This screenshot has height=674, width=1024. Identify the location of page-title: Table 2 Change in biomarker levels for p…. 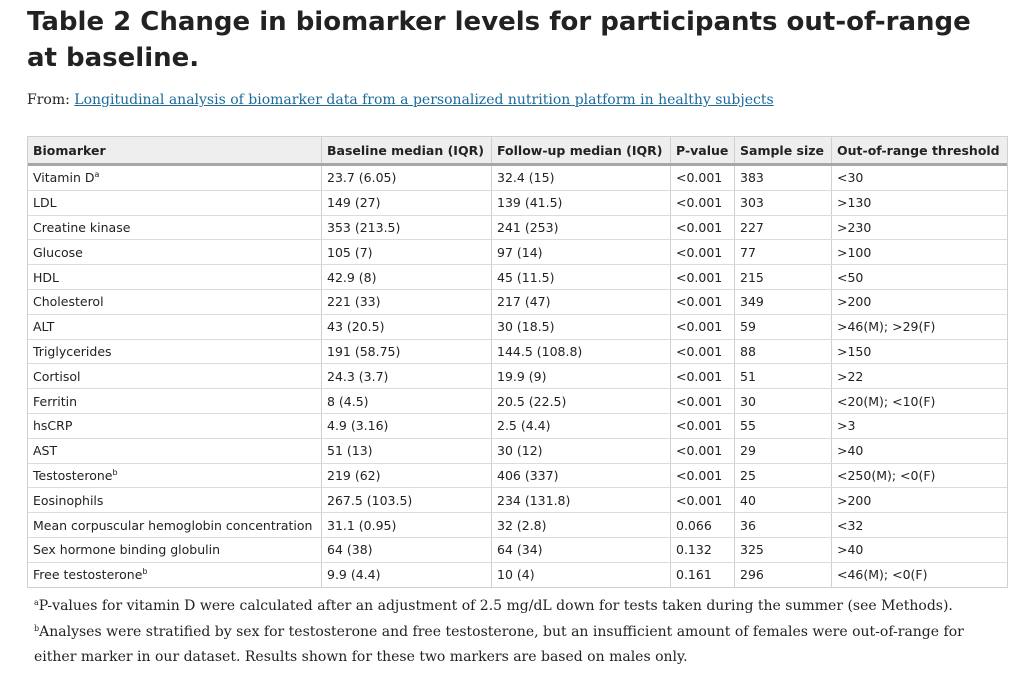
(499, 40).